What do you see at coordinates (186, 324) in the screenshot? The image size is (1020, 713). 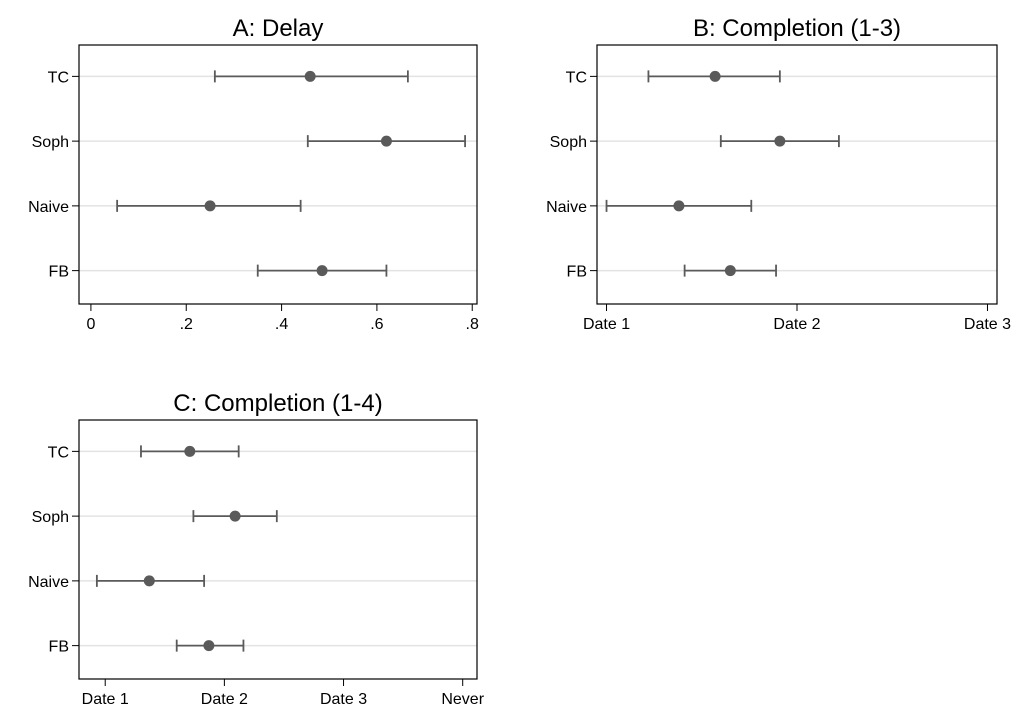 I see `x-tick-label: .2` at bounding box center [186, 324].